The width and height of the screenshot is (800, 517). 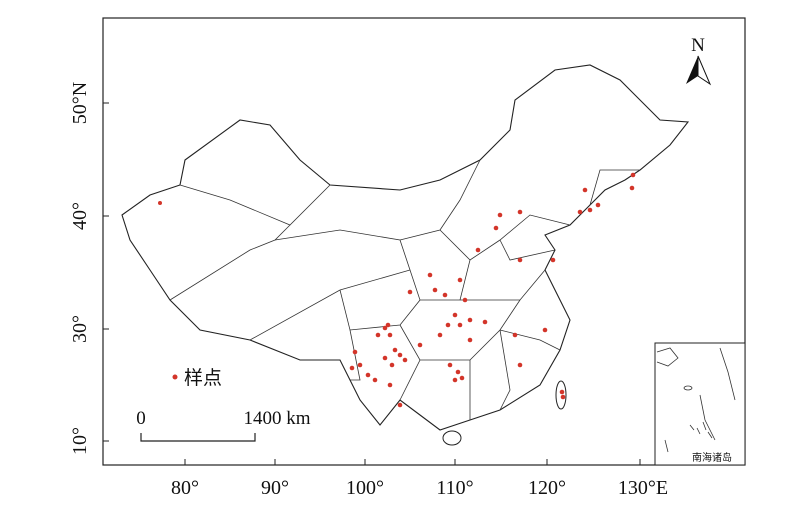 I want to click on x-label: 80°, so click(x=185, y=488).